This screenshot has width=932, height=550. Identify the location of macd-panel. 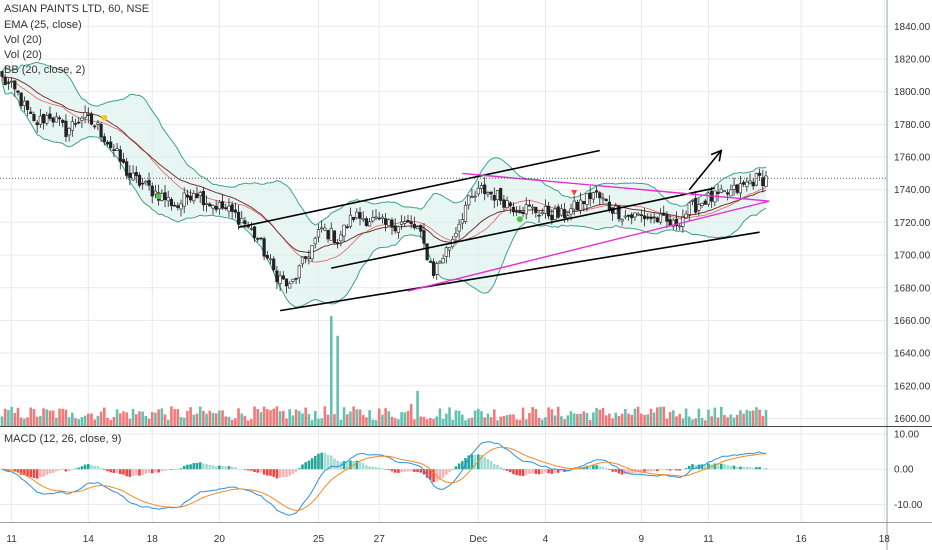
(384, 478).